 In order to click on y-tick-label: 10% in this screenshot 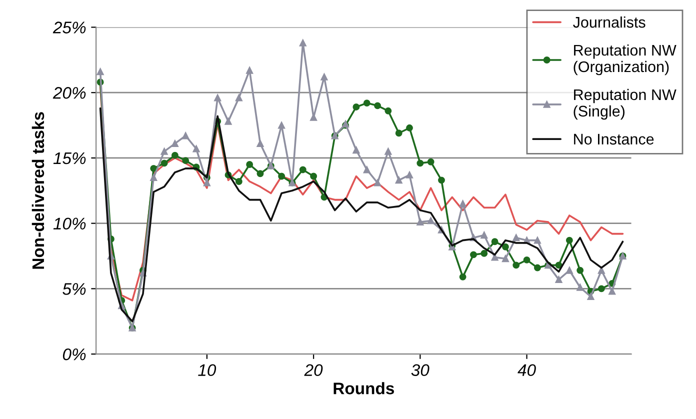, I will do `click(69, 224)`.